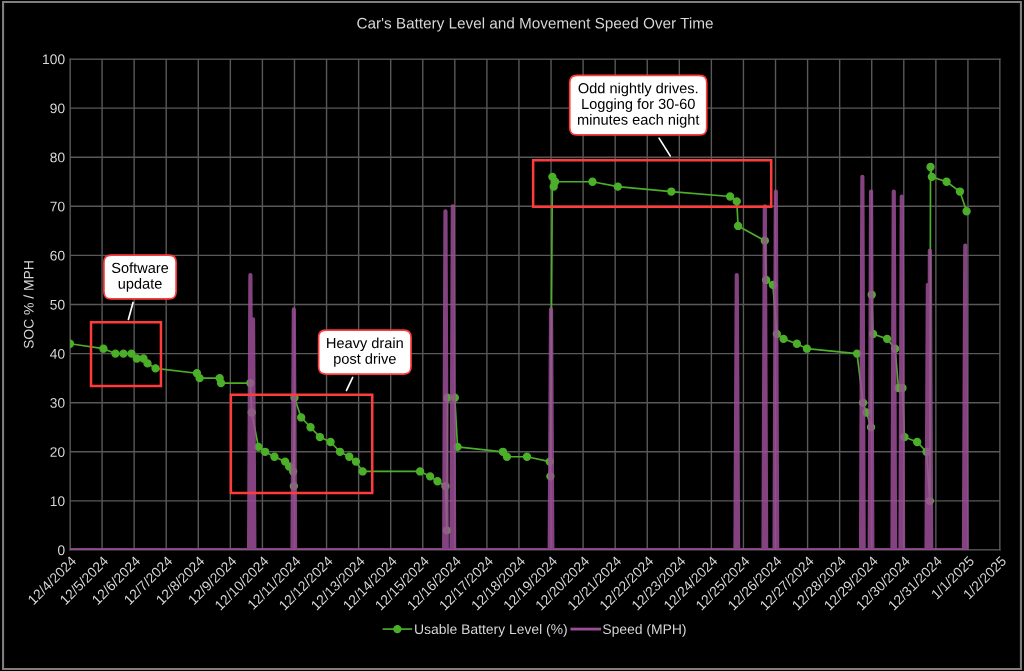 Image resolution: width=1024 pixels, height=671 pixels. What do you see at coordinates (57, 157) in the screenshot?
I see `y-tick-label: 80` at bounding box center [57, 157].